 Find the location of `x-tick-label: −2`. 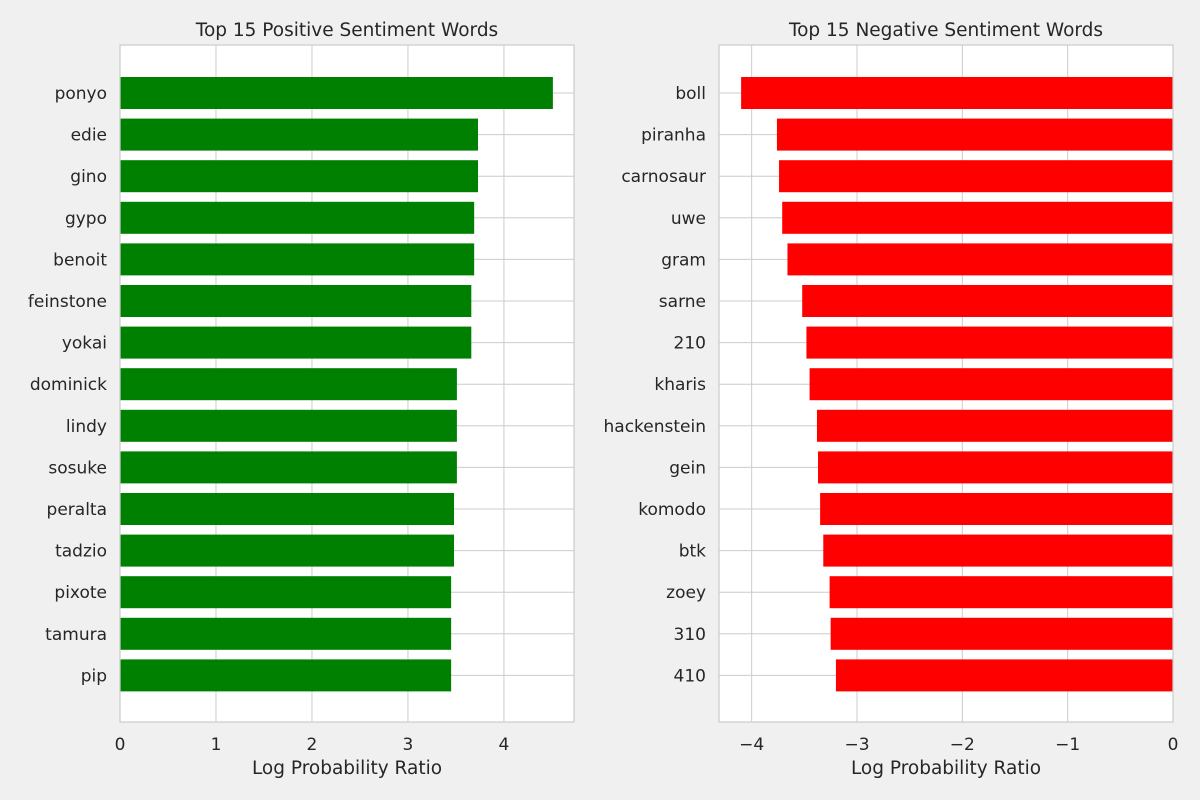

x-tick-label: −2 is located at coordinates (962, 745).